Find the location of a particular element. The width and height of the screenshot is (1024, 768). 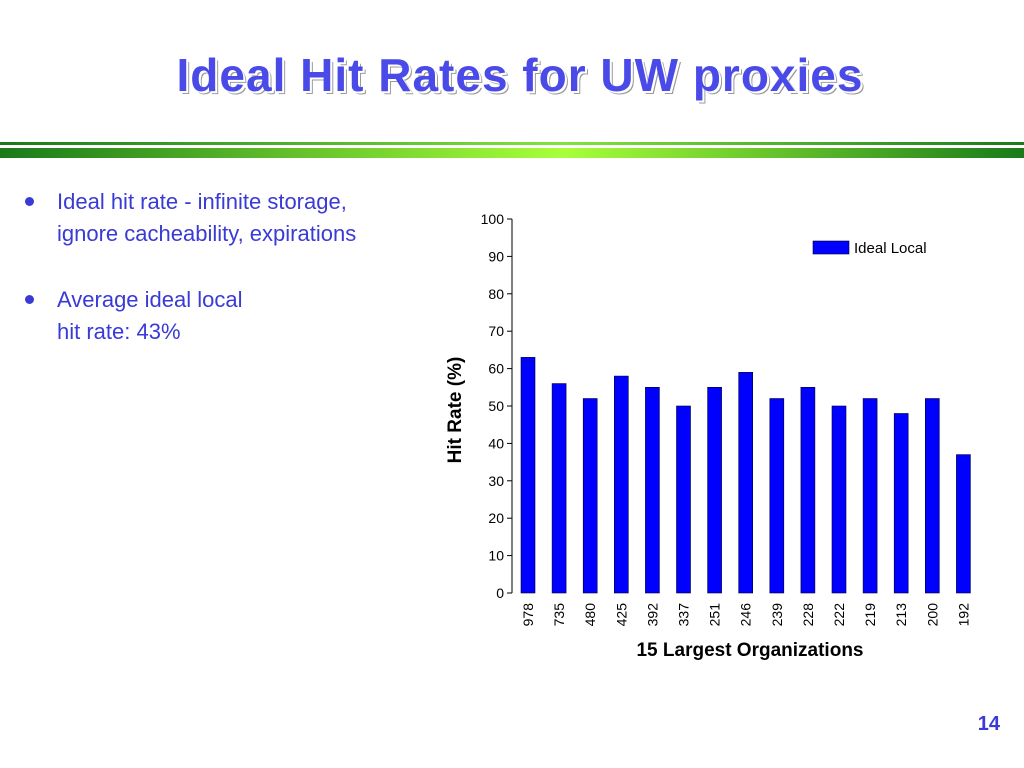

y-tick-label: 80 is located at coordinates (496, 294).